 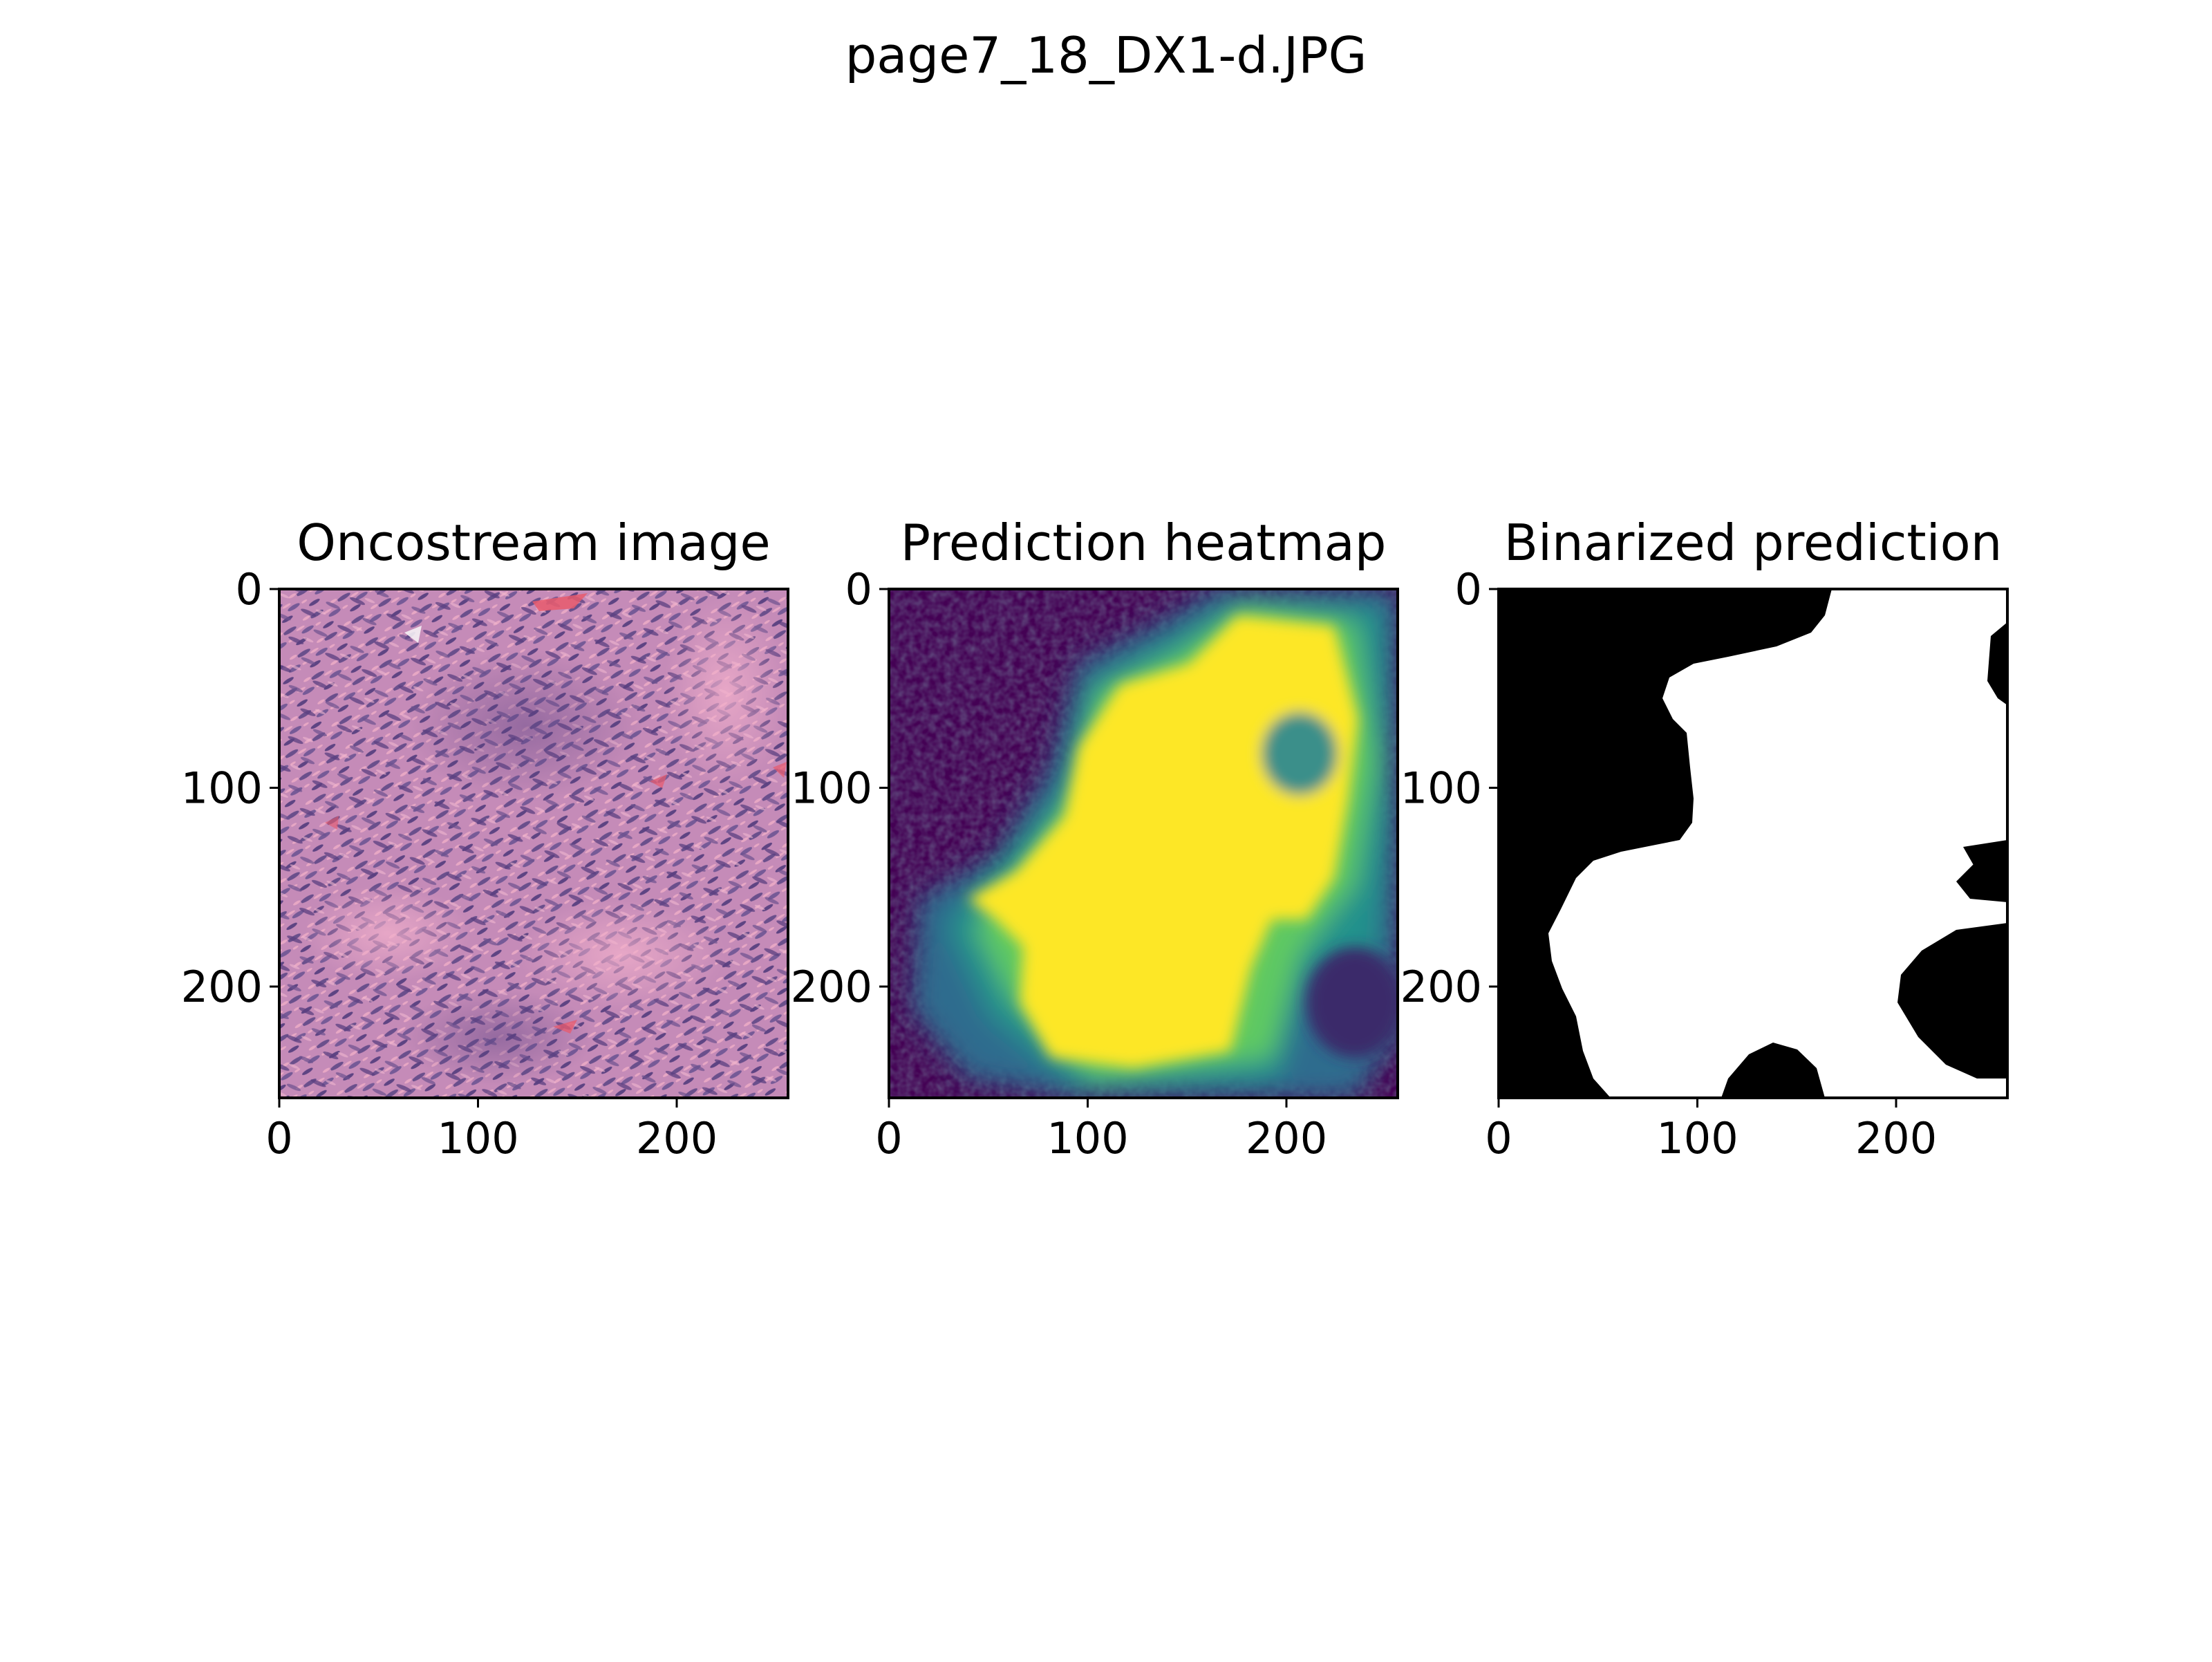 I want to click on binarized-prediction-panel: Binarized prediction, so click(x=1753, y=806).